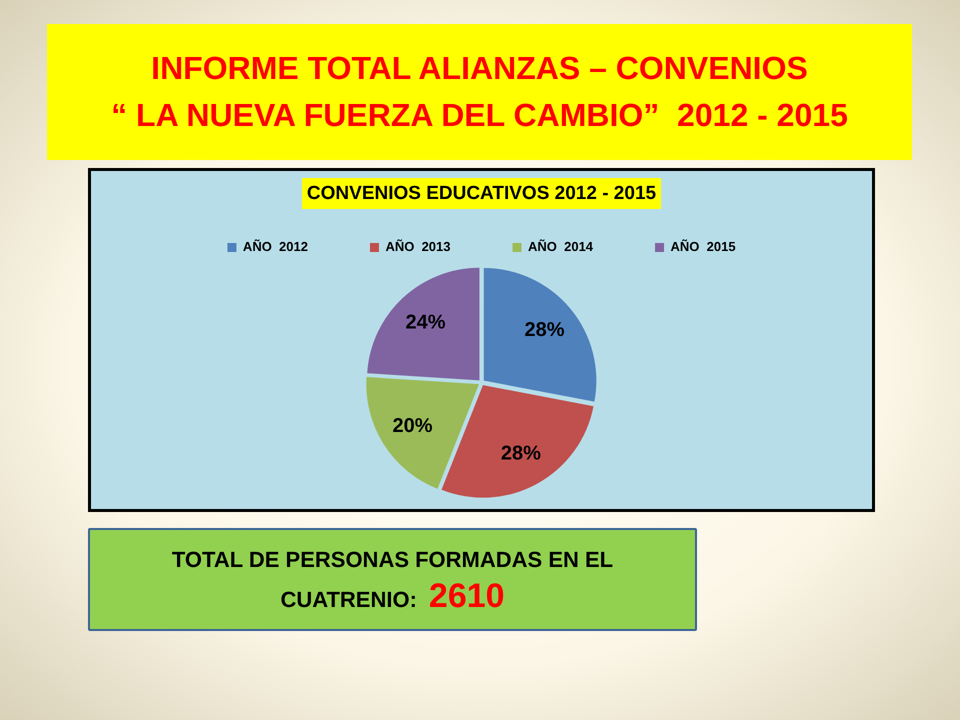 This screenshot has width=960, height=720. I want to click on text: TOTAL DE PERSONAS FORMADAS EN EL, so click(393, 559).